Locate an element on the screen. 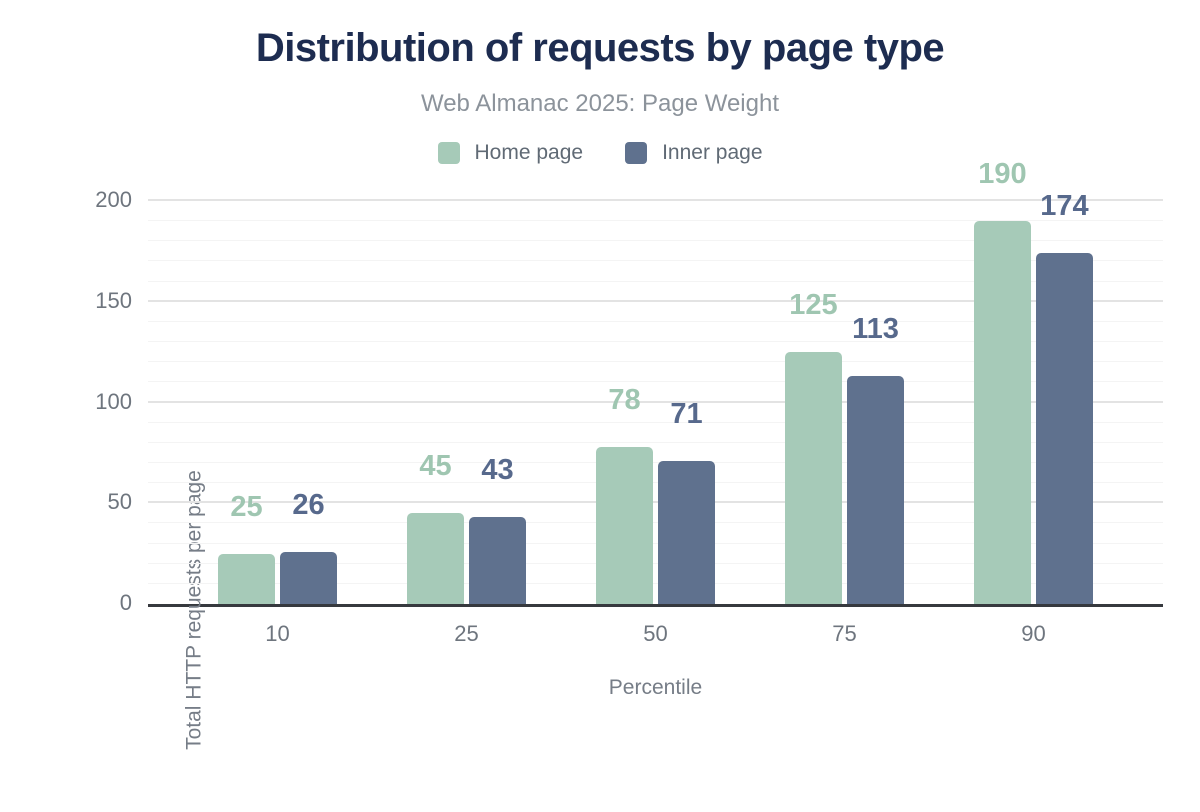  legend: Home page Inner page is located at coordinates (600, 153).